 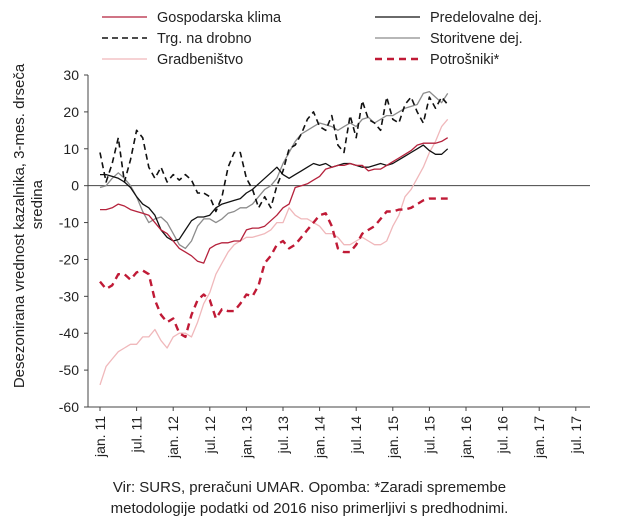 I want to click on y-tick-label: 10, so click(x=71, y=149).